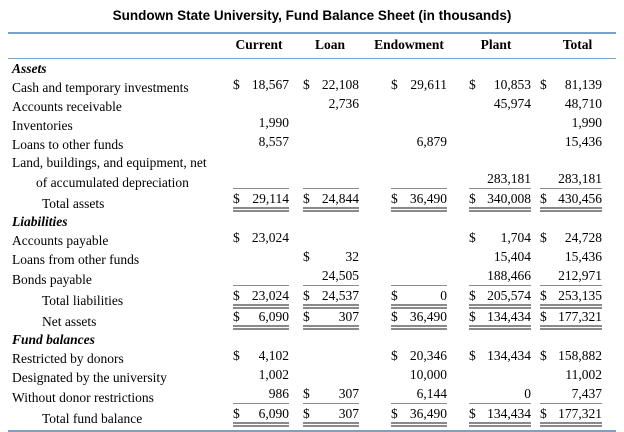  I want to click on amount-cell: $29,114, so click(259, 201).